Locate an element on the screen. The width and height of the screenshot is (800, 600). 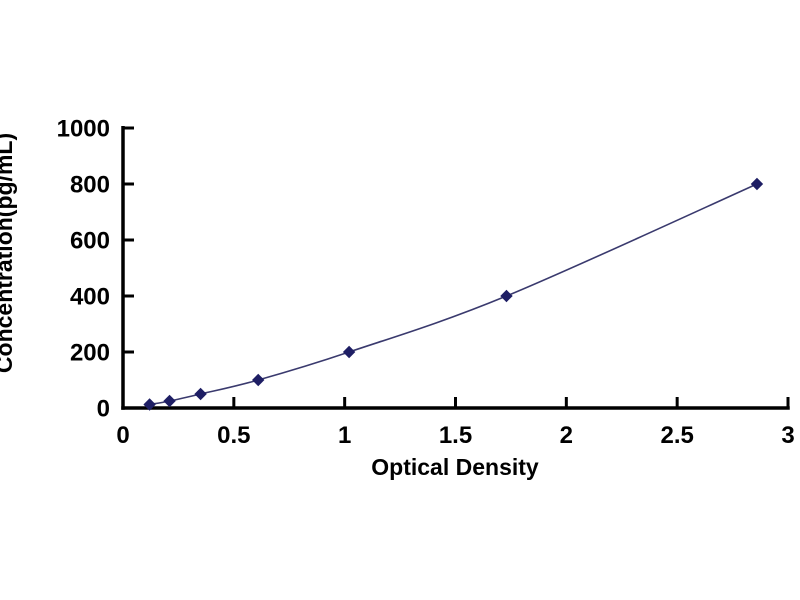
x-tick-label: 3 is located at coordinates (787, 435).